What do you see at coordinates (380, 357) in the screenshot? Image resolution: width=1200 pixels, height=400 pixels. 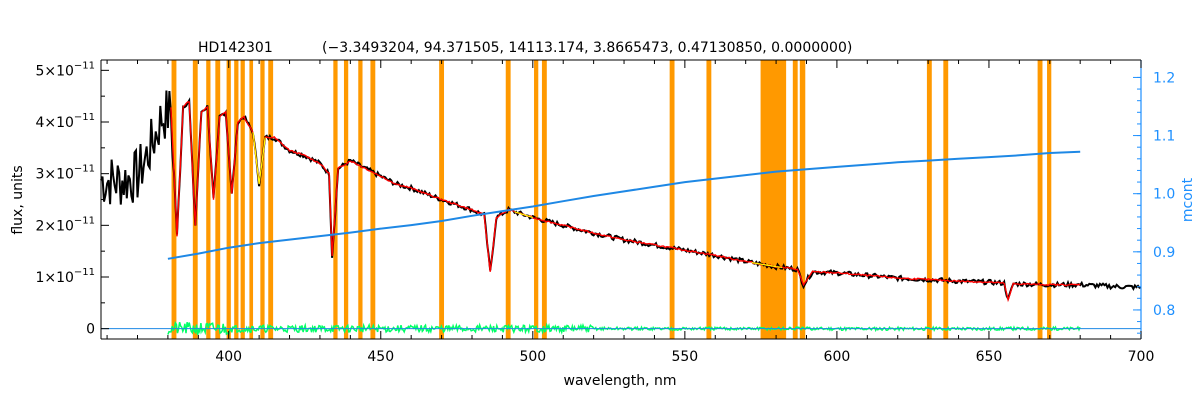 I see `x-tick-label: 450` at bounding box center [380, 357].